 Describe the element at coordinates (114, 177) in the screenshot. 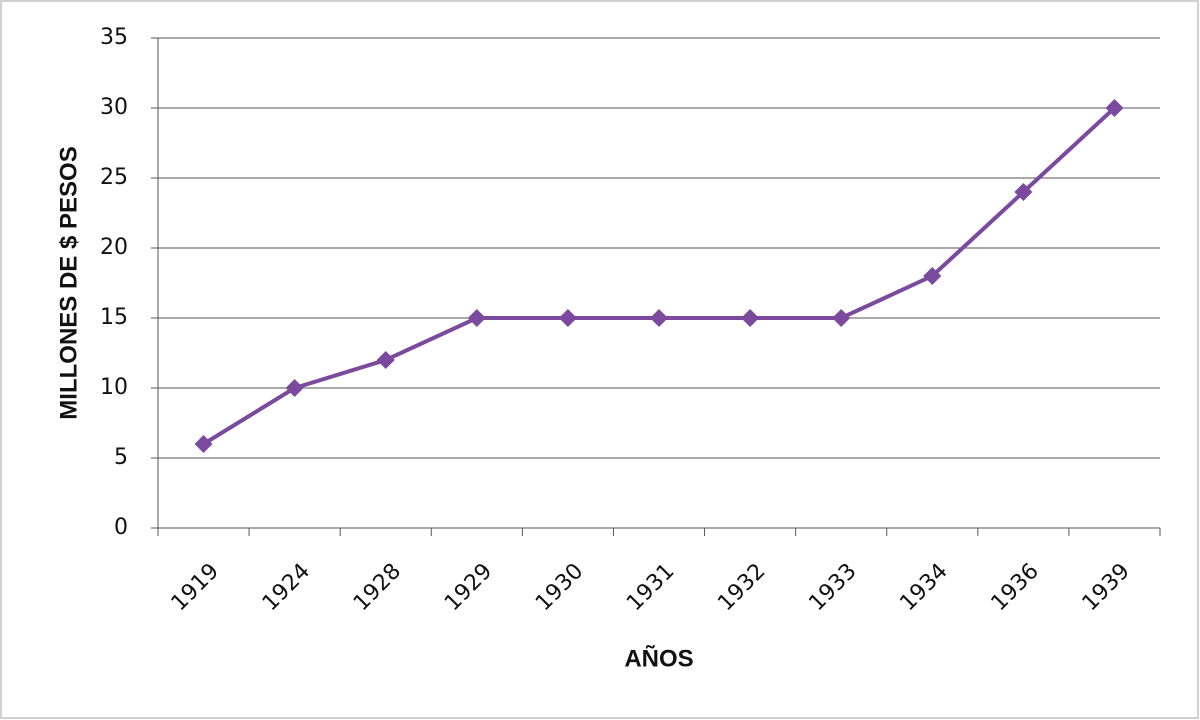

I see `y-tick-label: 25` at that location.